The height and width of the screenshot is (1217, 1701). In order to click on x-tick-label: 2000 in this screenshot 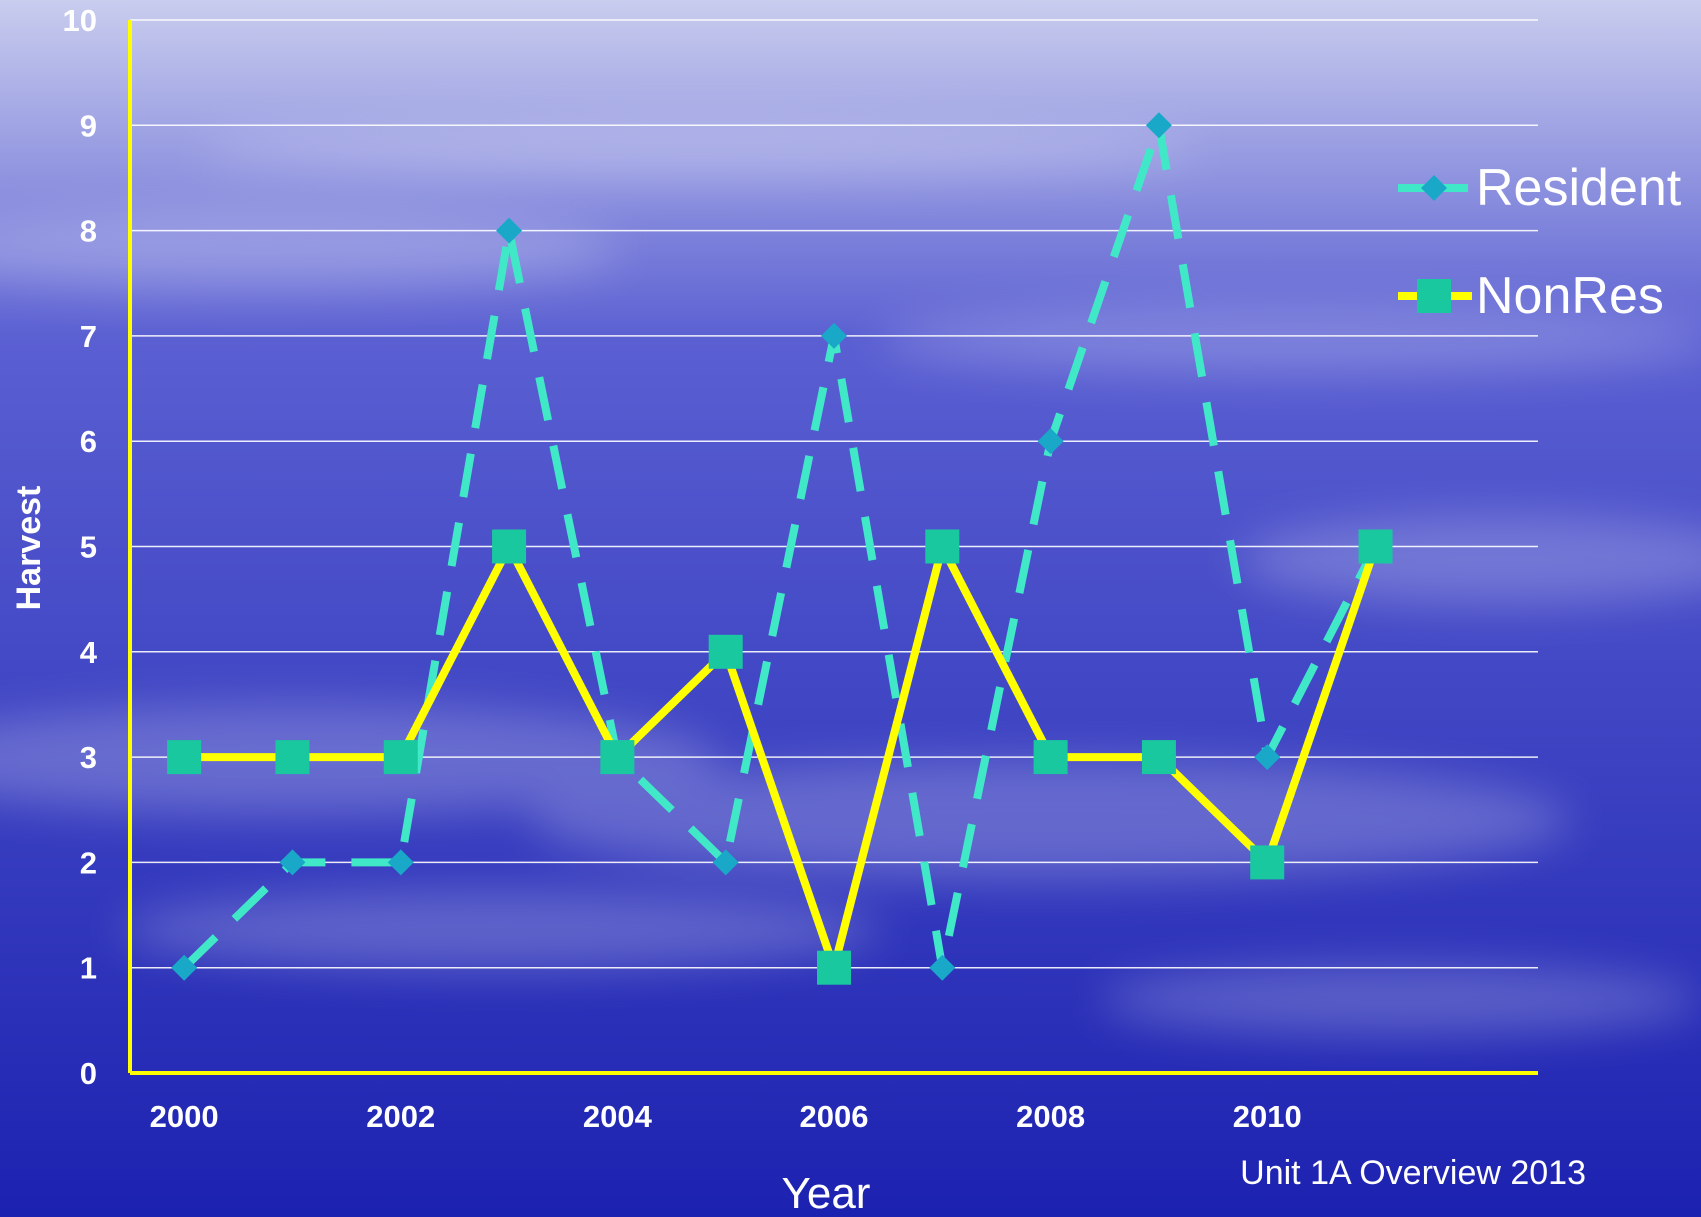, I will do `click(184, 1116)`.